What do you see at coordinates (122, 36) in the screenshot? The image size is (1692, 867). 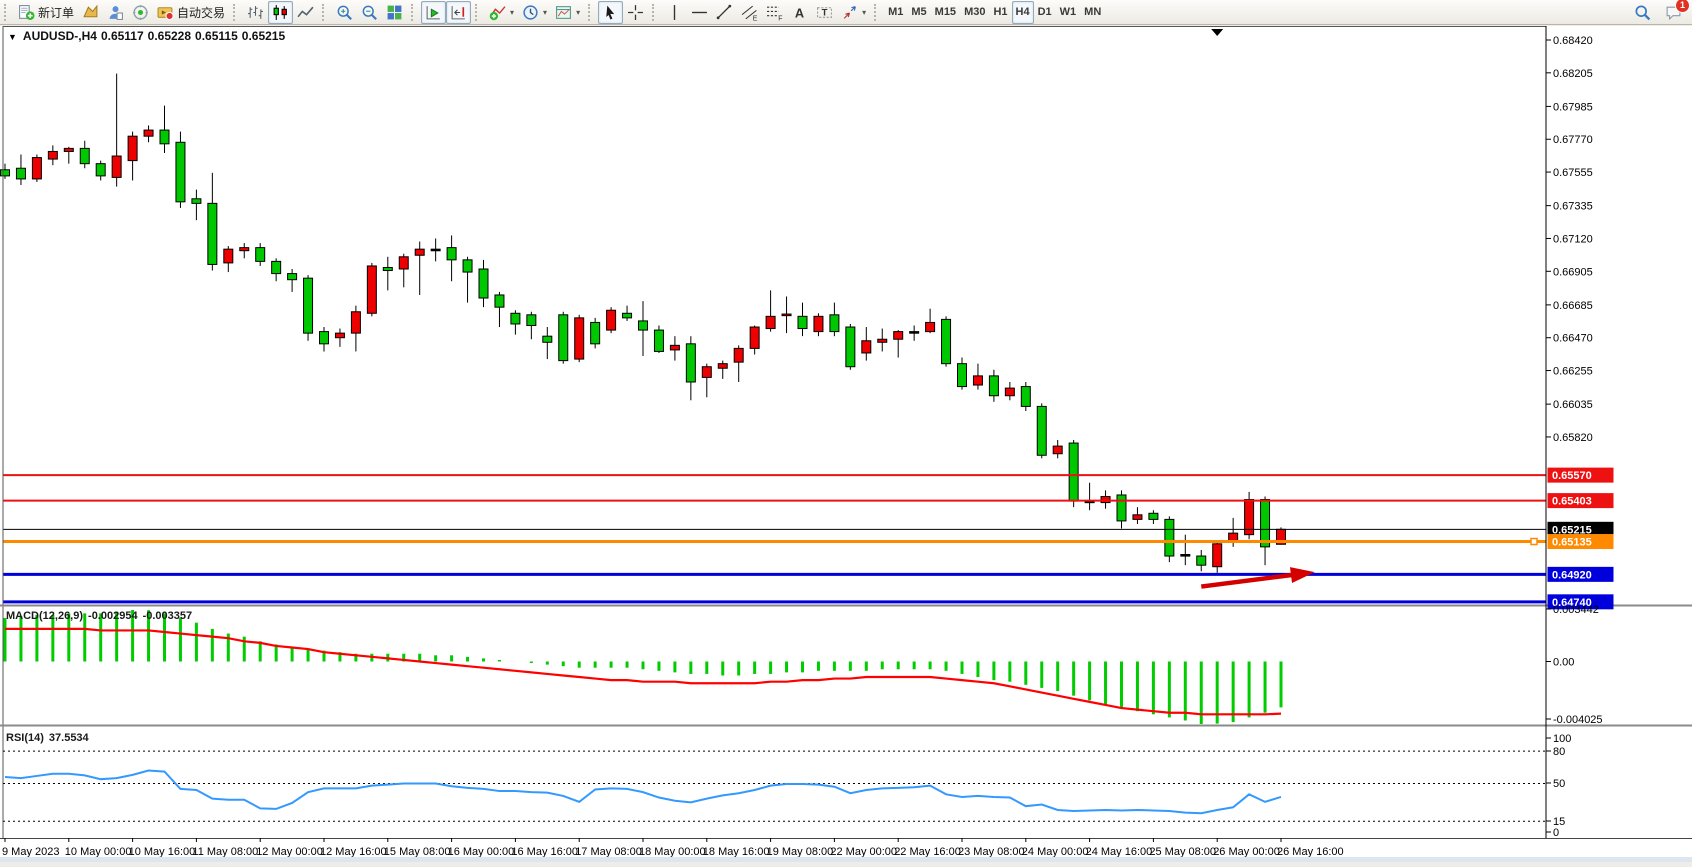 I see `open-value: 0.65117` at bounding box center [122, 36].